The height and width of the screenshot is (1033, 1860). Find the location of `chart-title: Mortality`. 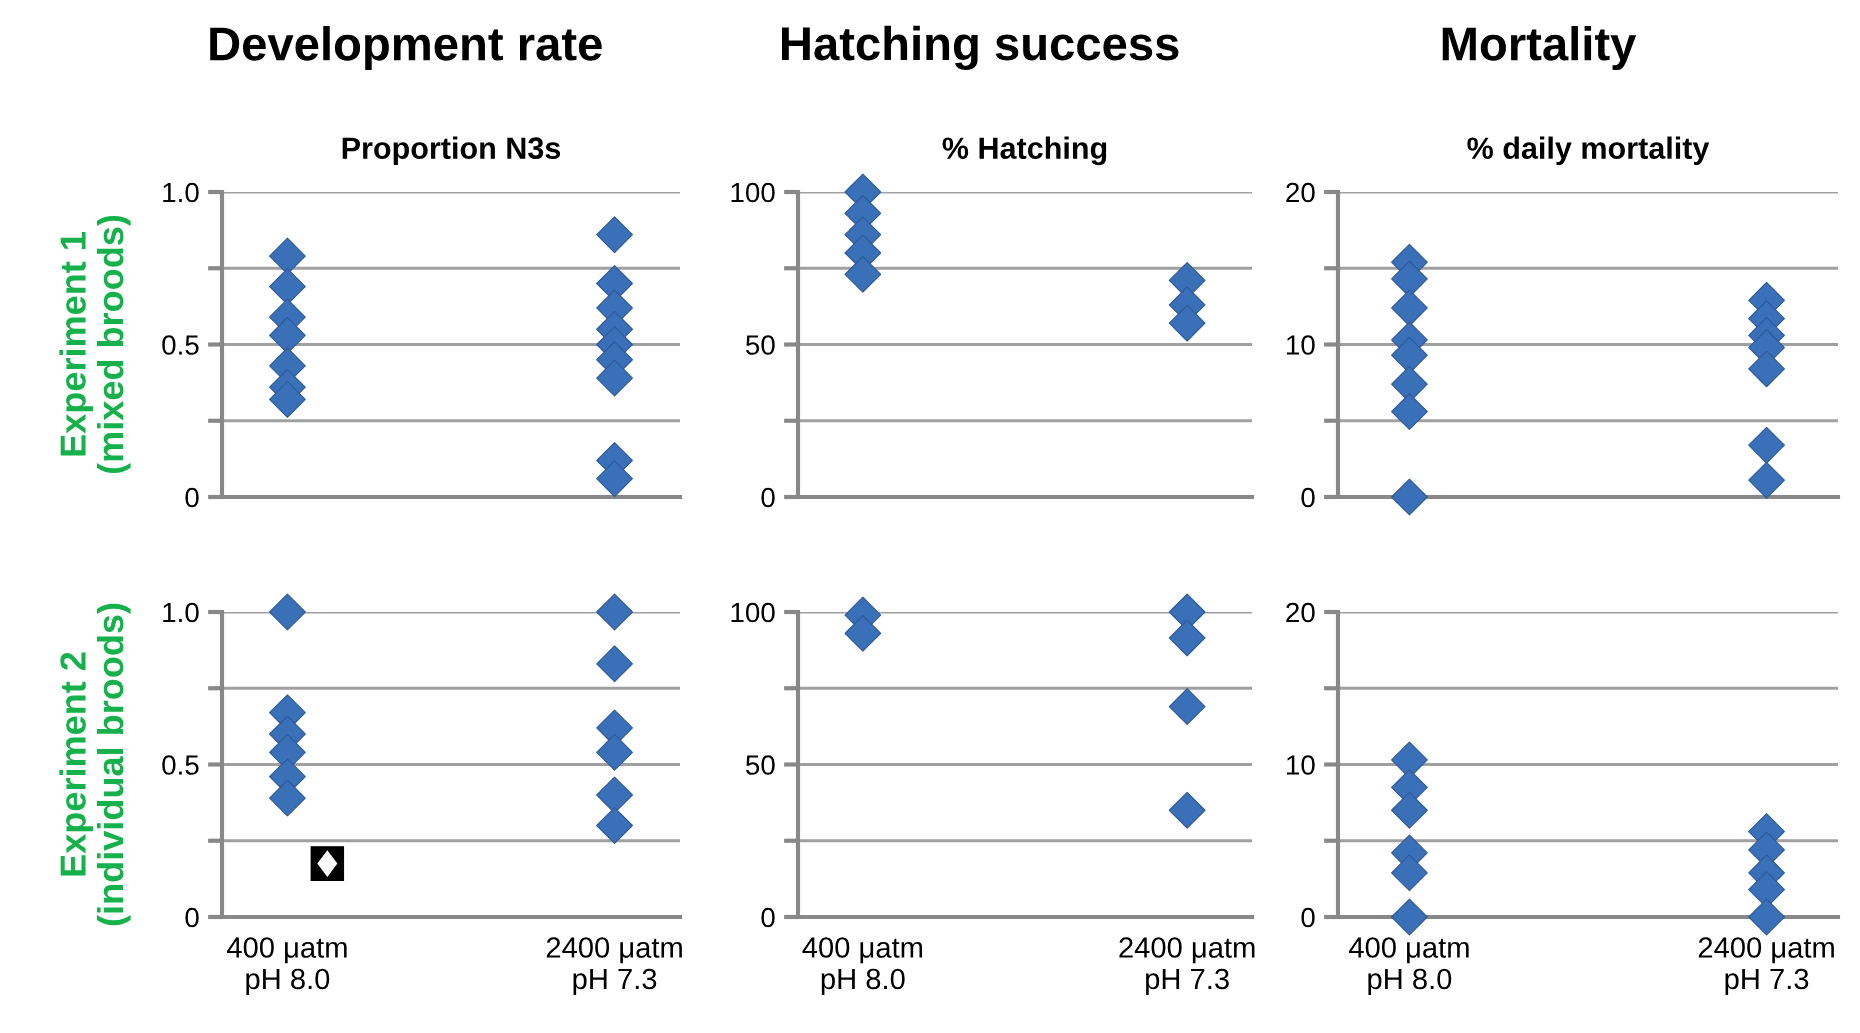

chart-title: Mortality is located at coordinates (1539, 47).